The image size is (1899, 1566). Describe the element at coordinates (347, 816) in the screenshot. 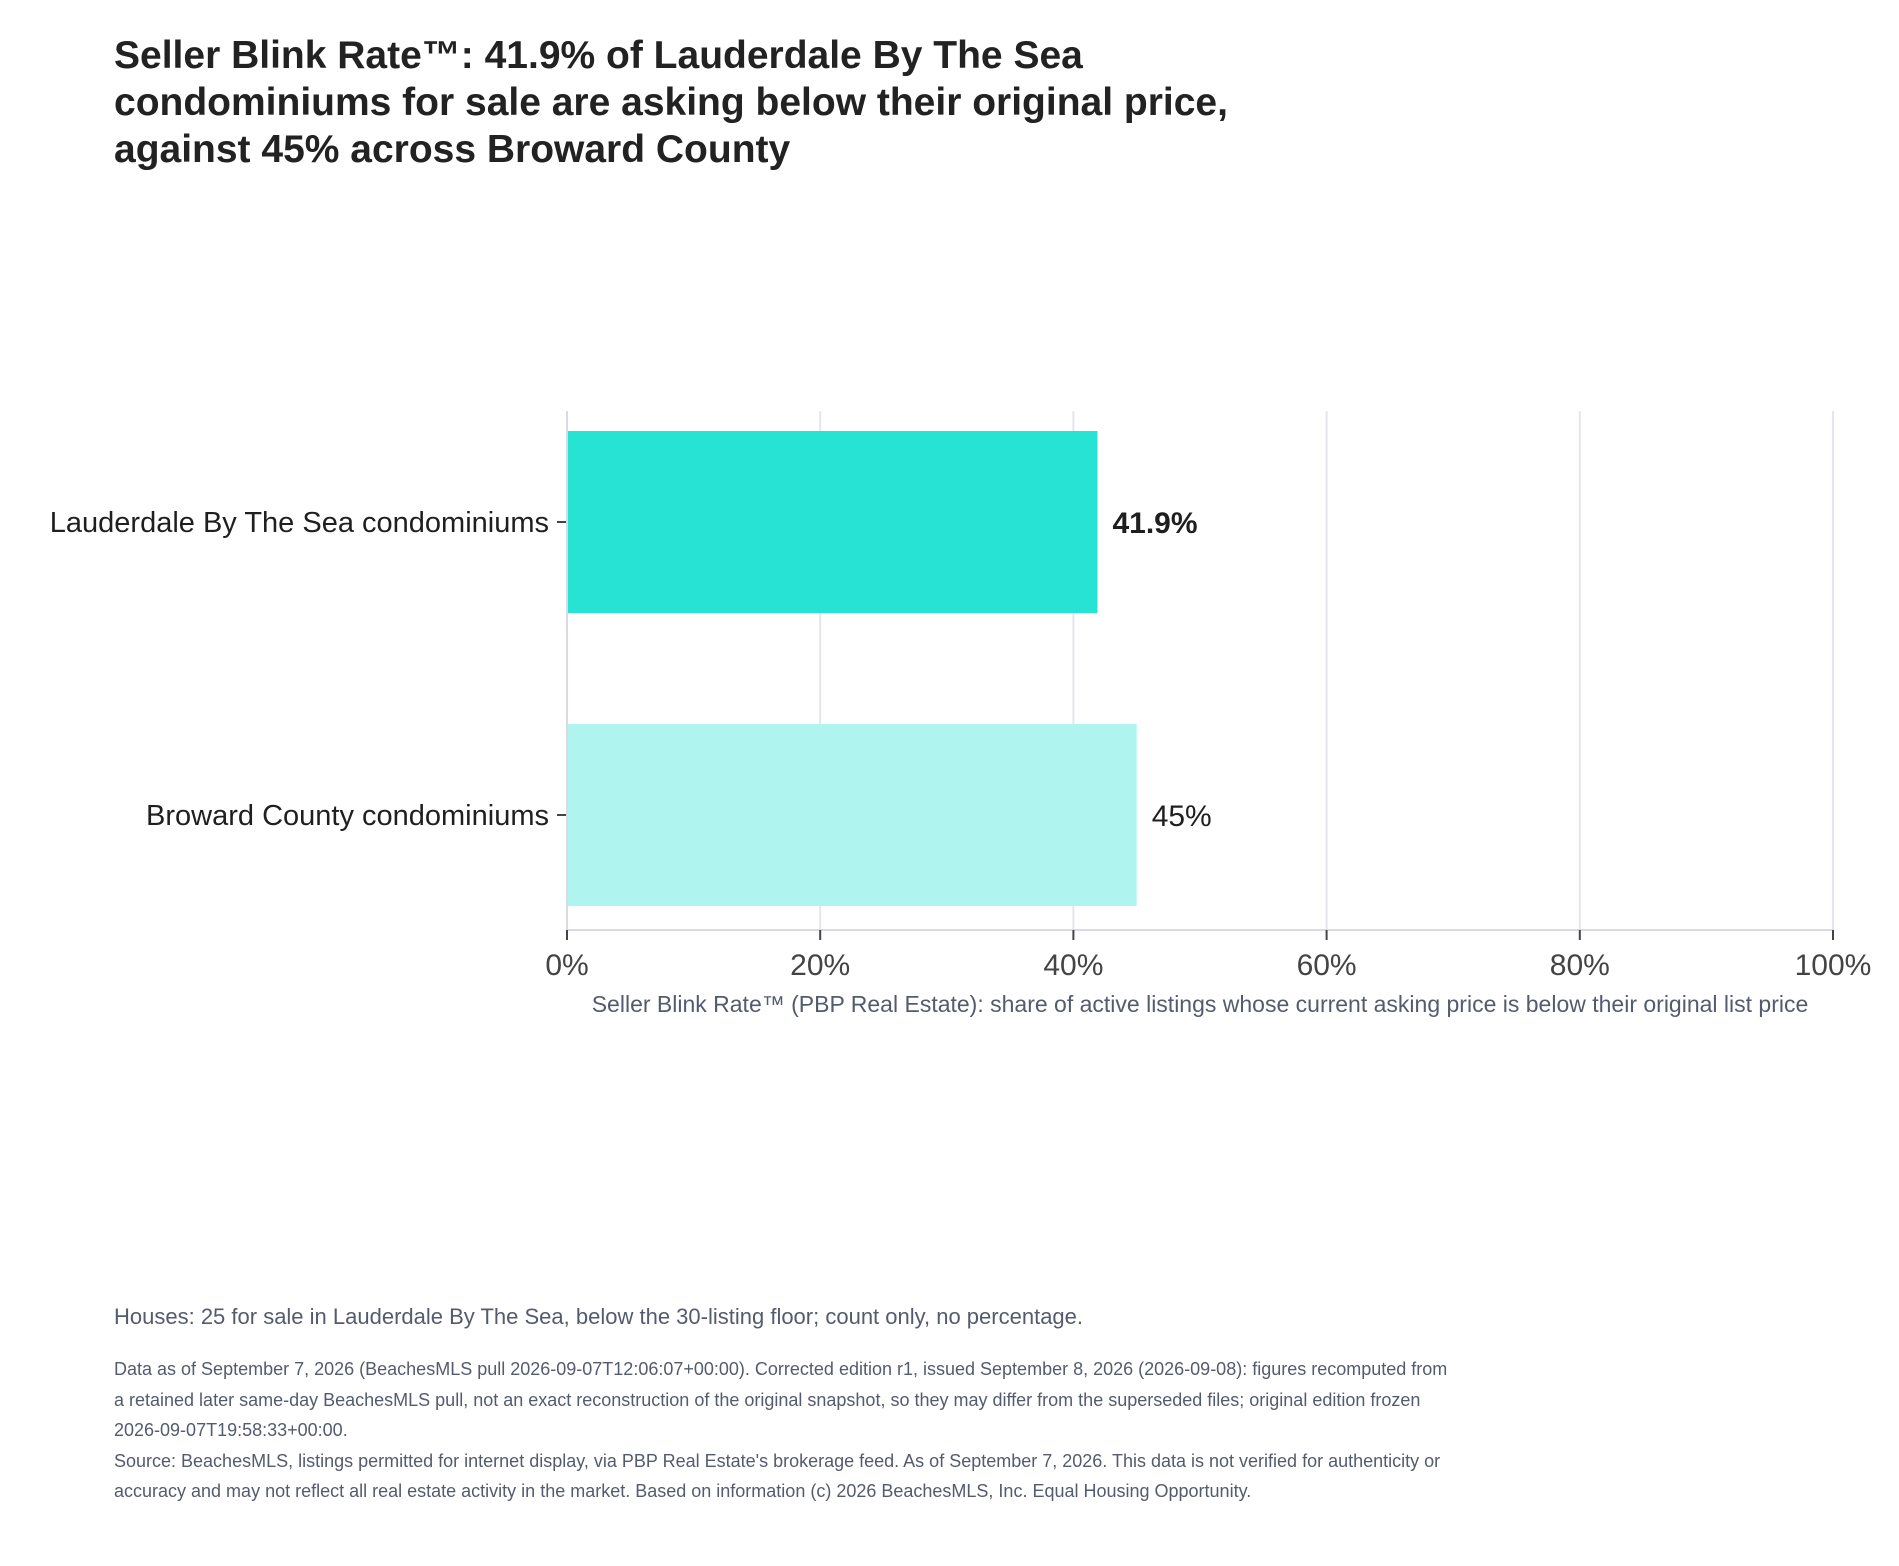

I see `category-label: Broward County condominiums` at that location.